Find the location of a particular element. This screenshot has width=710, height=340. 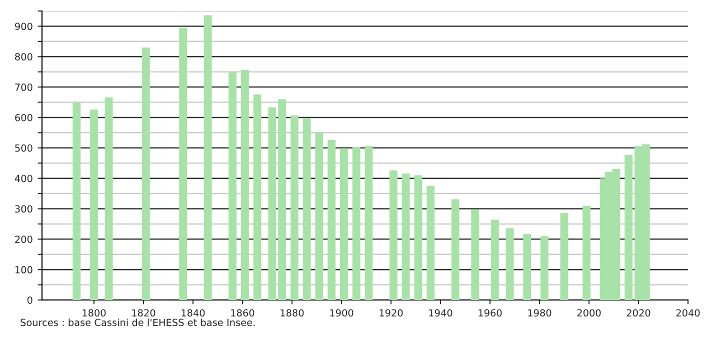

x-tick-label: 1800 is located at coordinates (94, 313).